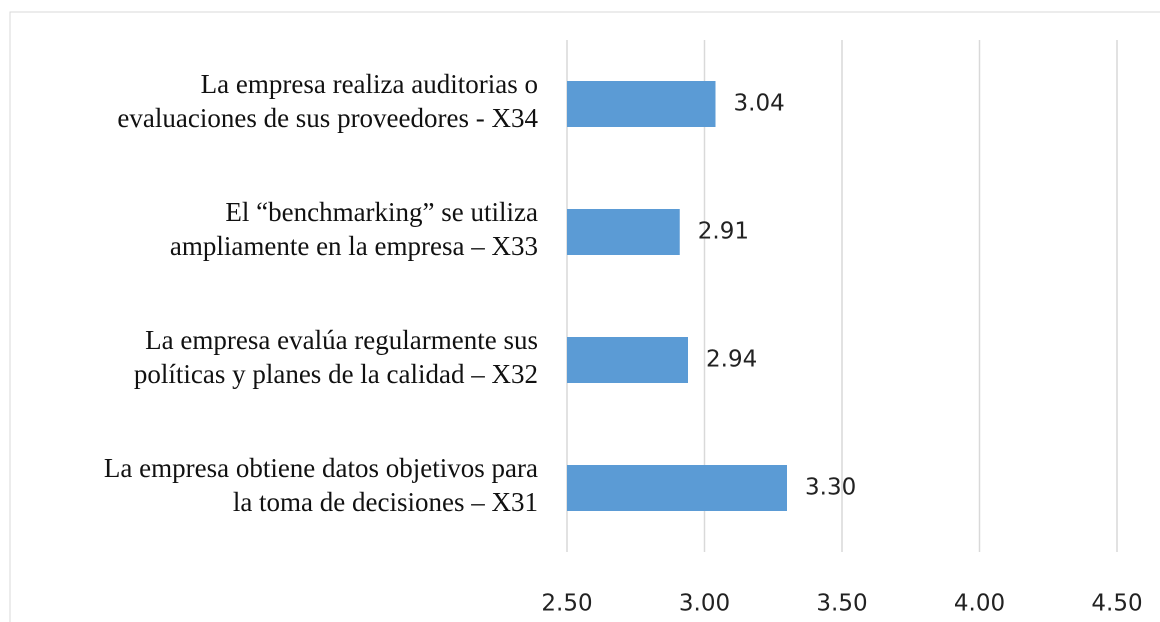 This screenshot has height=622, width=1160. Describe the element at coordinates (979, 604) in the screenshot. I see `x-tick-label: 4.00` at that location.